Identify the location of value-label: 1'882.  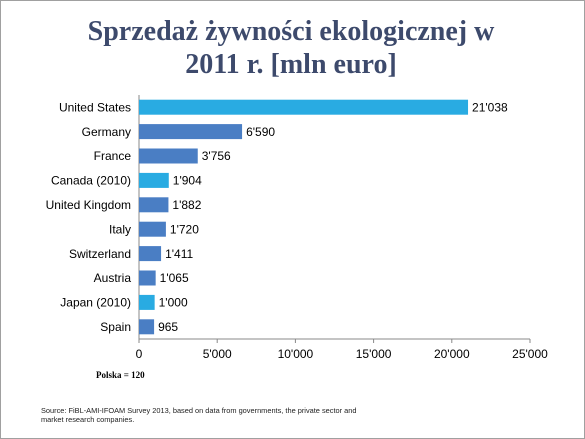
(186, 205).